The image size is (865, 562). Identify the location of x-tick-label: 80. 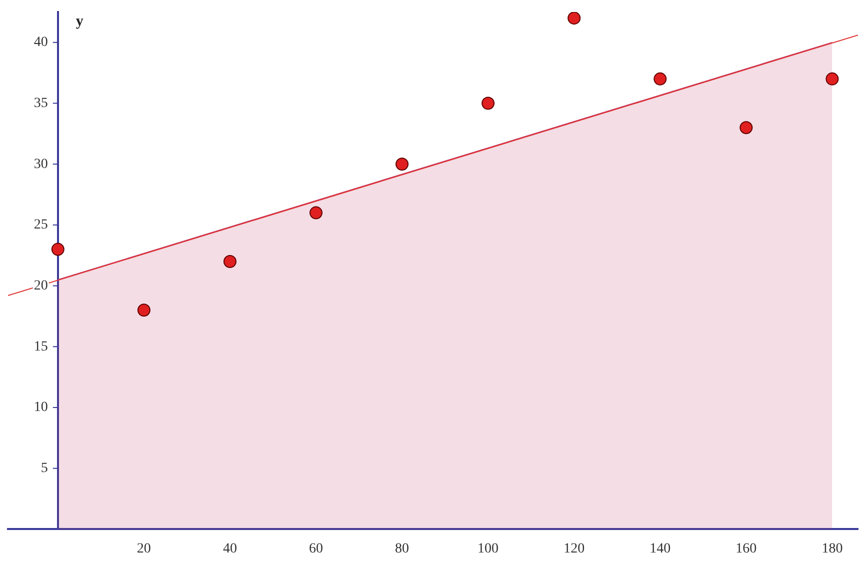
(402, 548).